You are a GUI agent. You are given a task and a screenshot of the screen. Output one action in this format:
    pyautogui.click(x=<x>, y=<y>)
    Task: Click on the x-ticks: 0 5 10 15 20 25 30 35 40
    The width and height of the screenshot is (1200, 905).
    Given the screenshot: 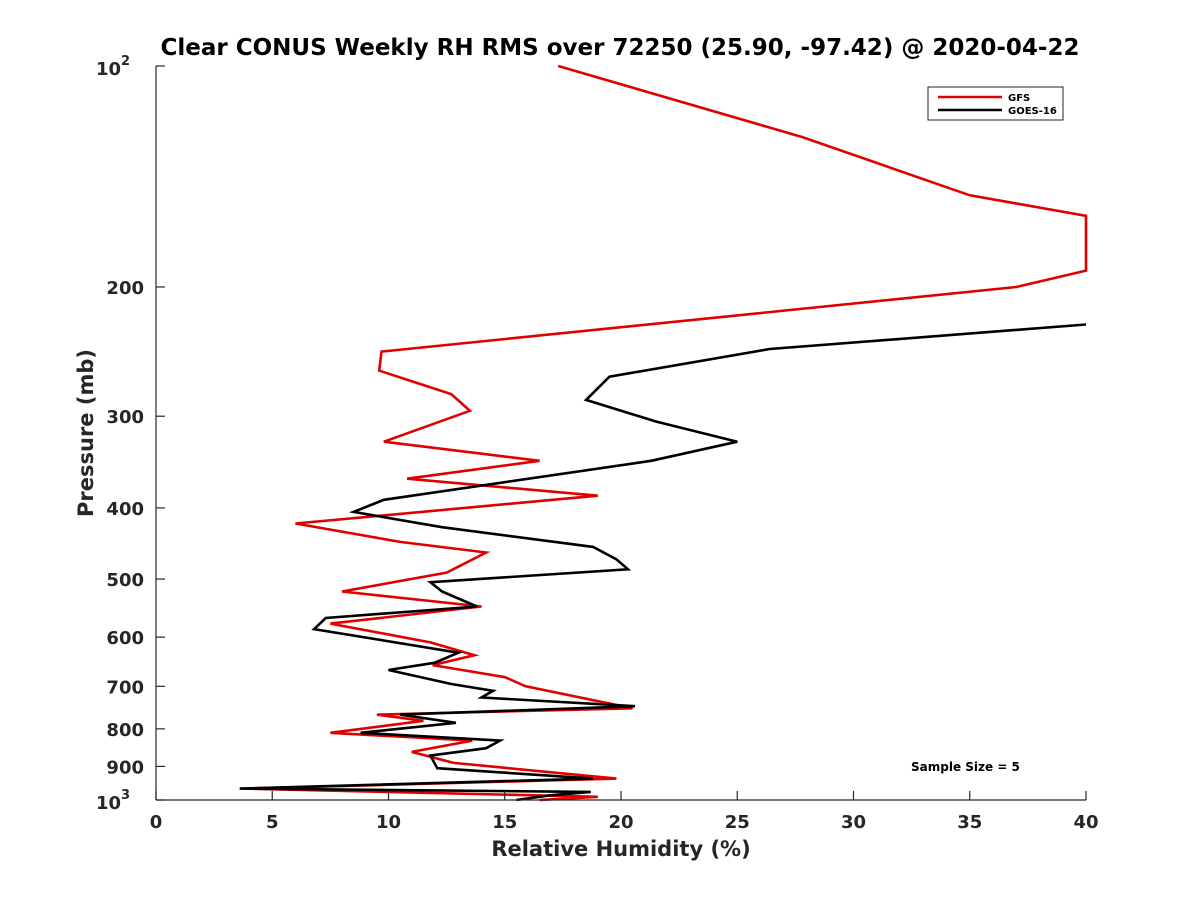 What is the action you would take?
    pyautogui.click(x=624, y=812)
    